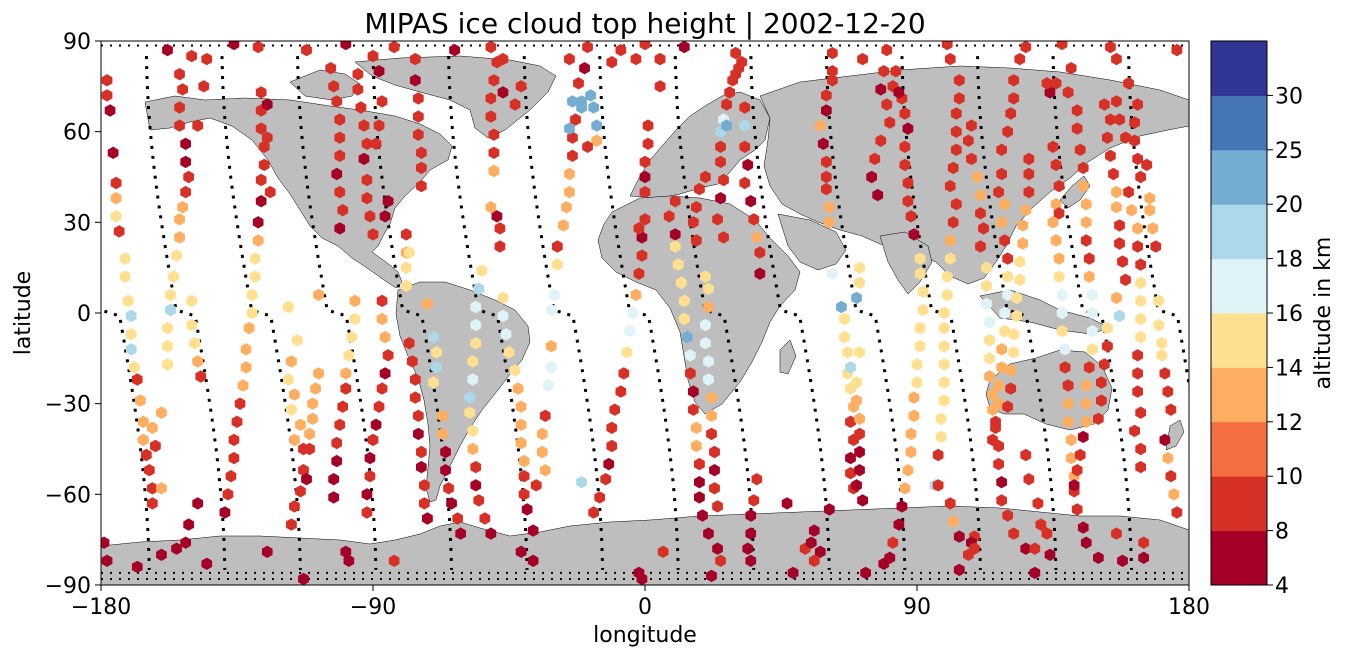  Describe the element at coordinates (1289, 314) in the screenshot. I see `colorbar-tick-label: 16` at that location.